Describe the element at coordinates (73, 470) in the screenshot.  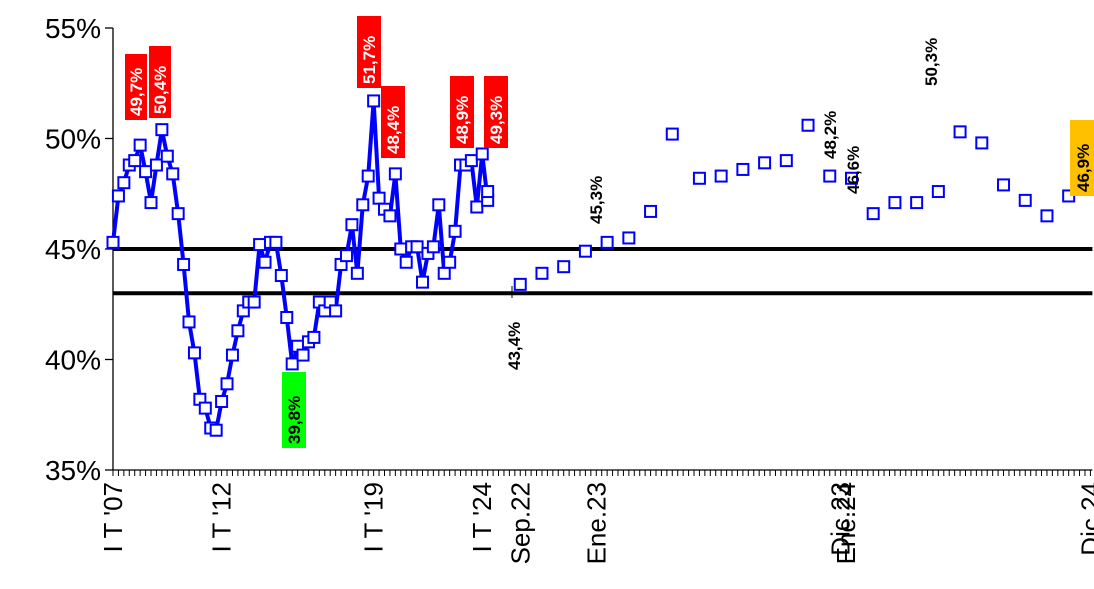
I see `y-tick-label: 35%` at that location.